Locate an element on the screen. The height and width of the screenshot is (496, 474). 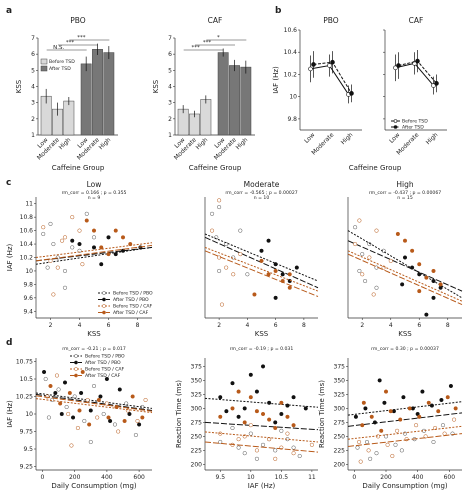
scatter-rt-consumption-x-tick-label: 200 is located at coordinates (386, 477).